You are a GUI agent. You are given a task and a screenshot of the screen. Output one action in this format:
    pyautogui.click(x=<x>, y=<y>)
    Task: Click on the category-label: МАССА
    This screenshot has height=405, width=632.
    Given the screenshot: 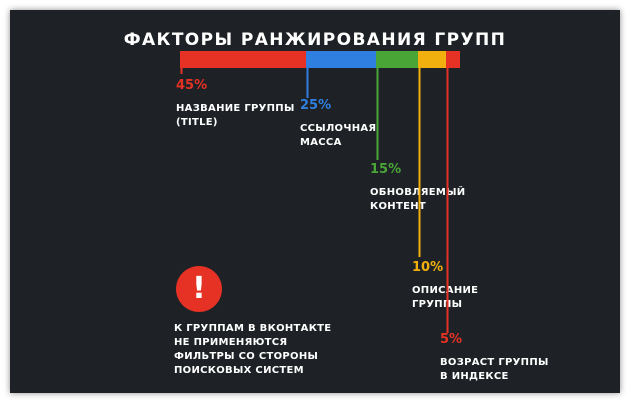 What is the action you would take?
    pyautogui.click(x=321, y=142)
    